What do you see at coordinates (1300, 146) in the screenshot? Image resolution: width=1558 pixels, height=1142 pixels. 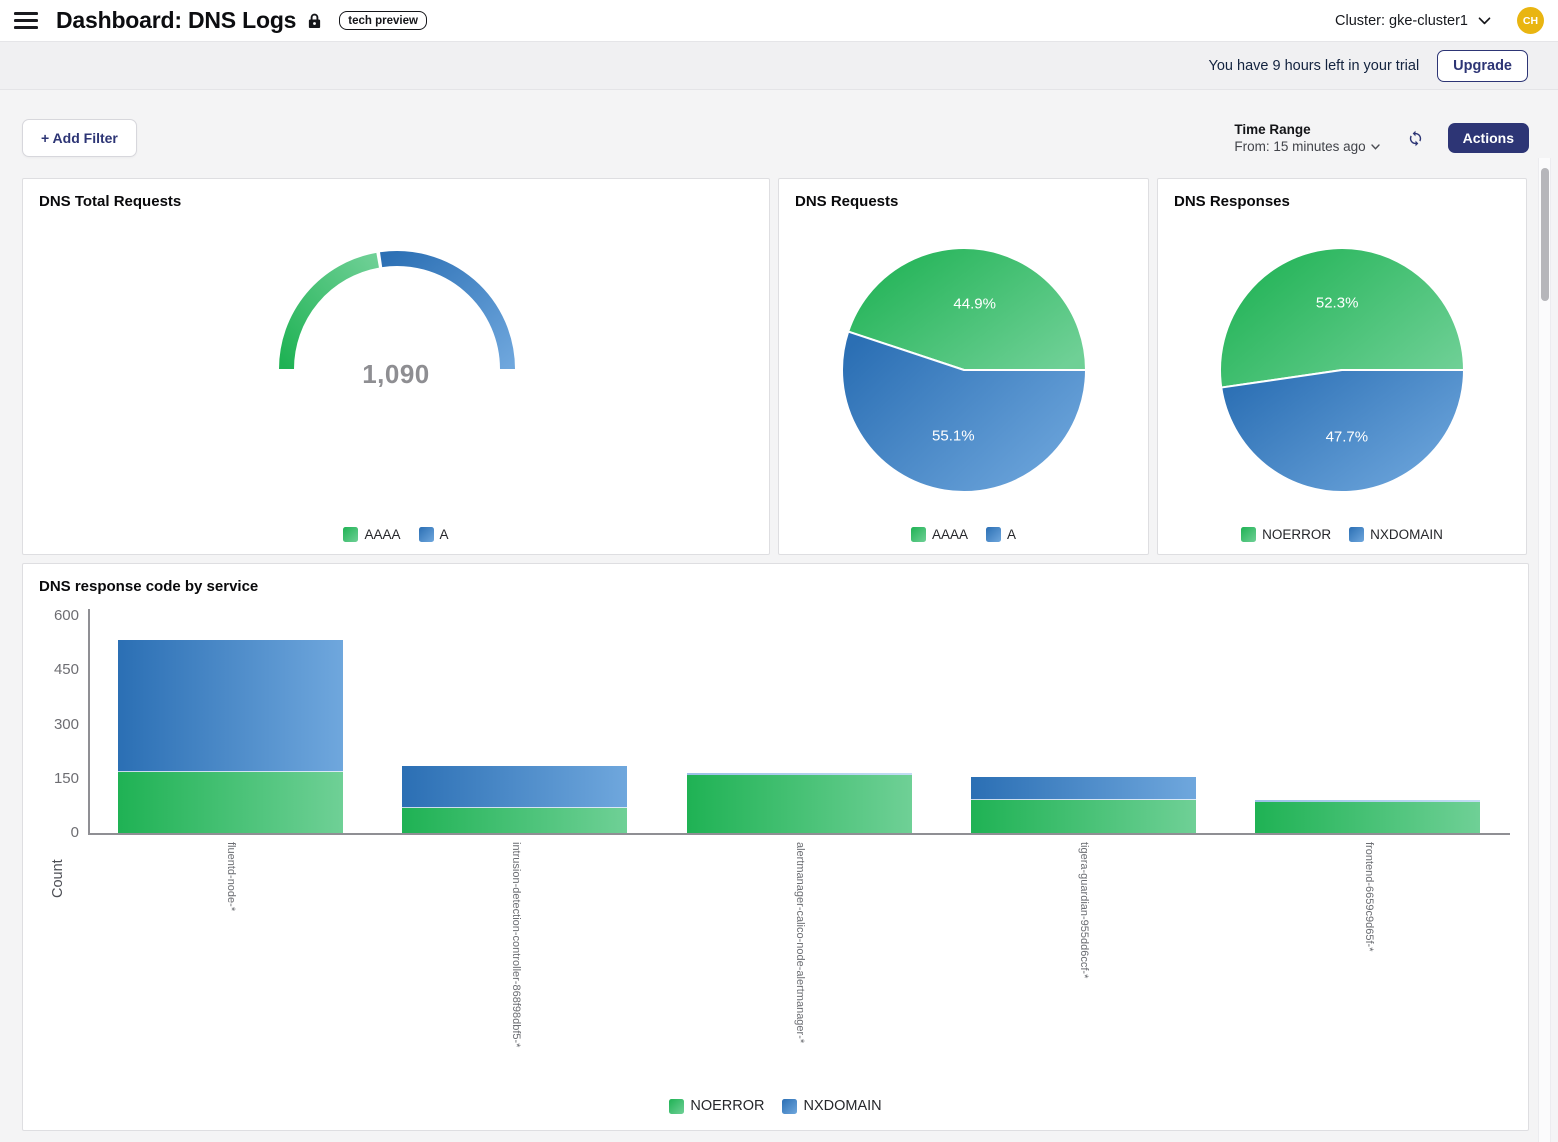 I see `time-range-value: From: 15 minutes ago` at bounding box center [1300, 146].